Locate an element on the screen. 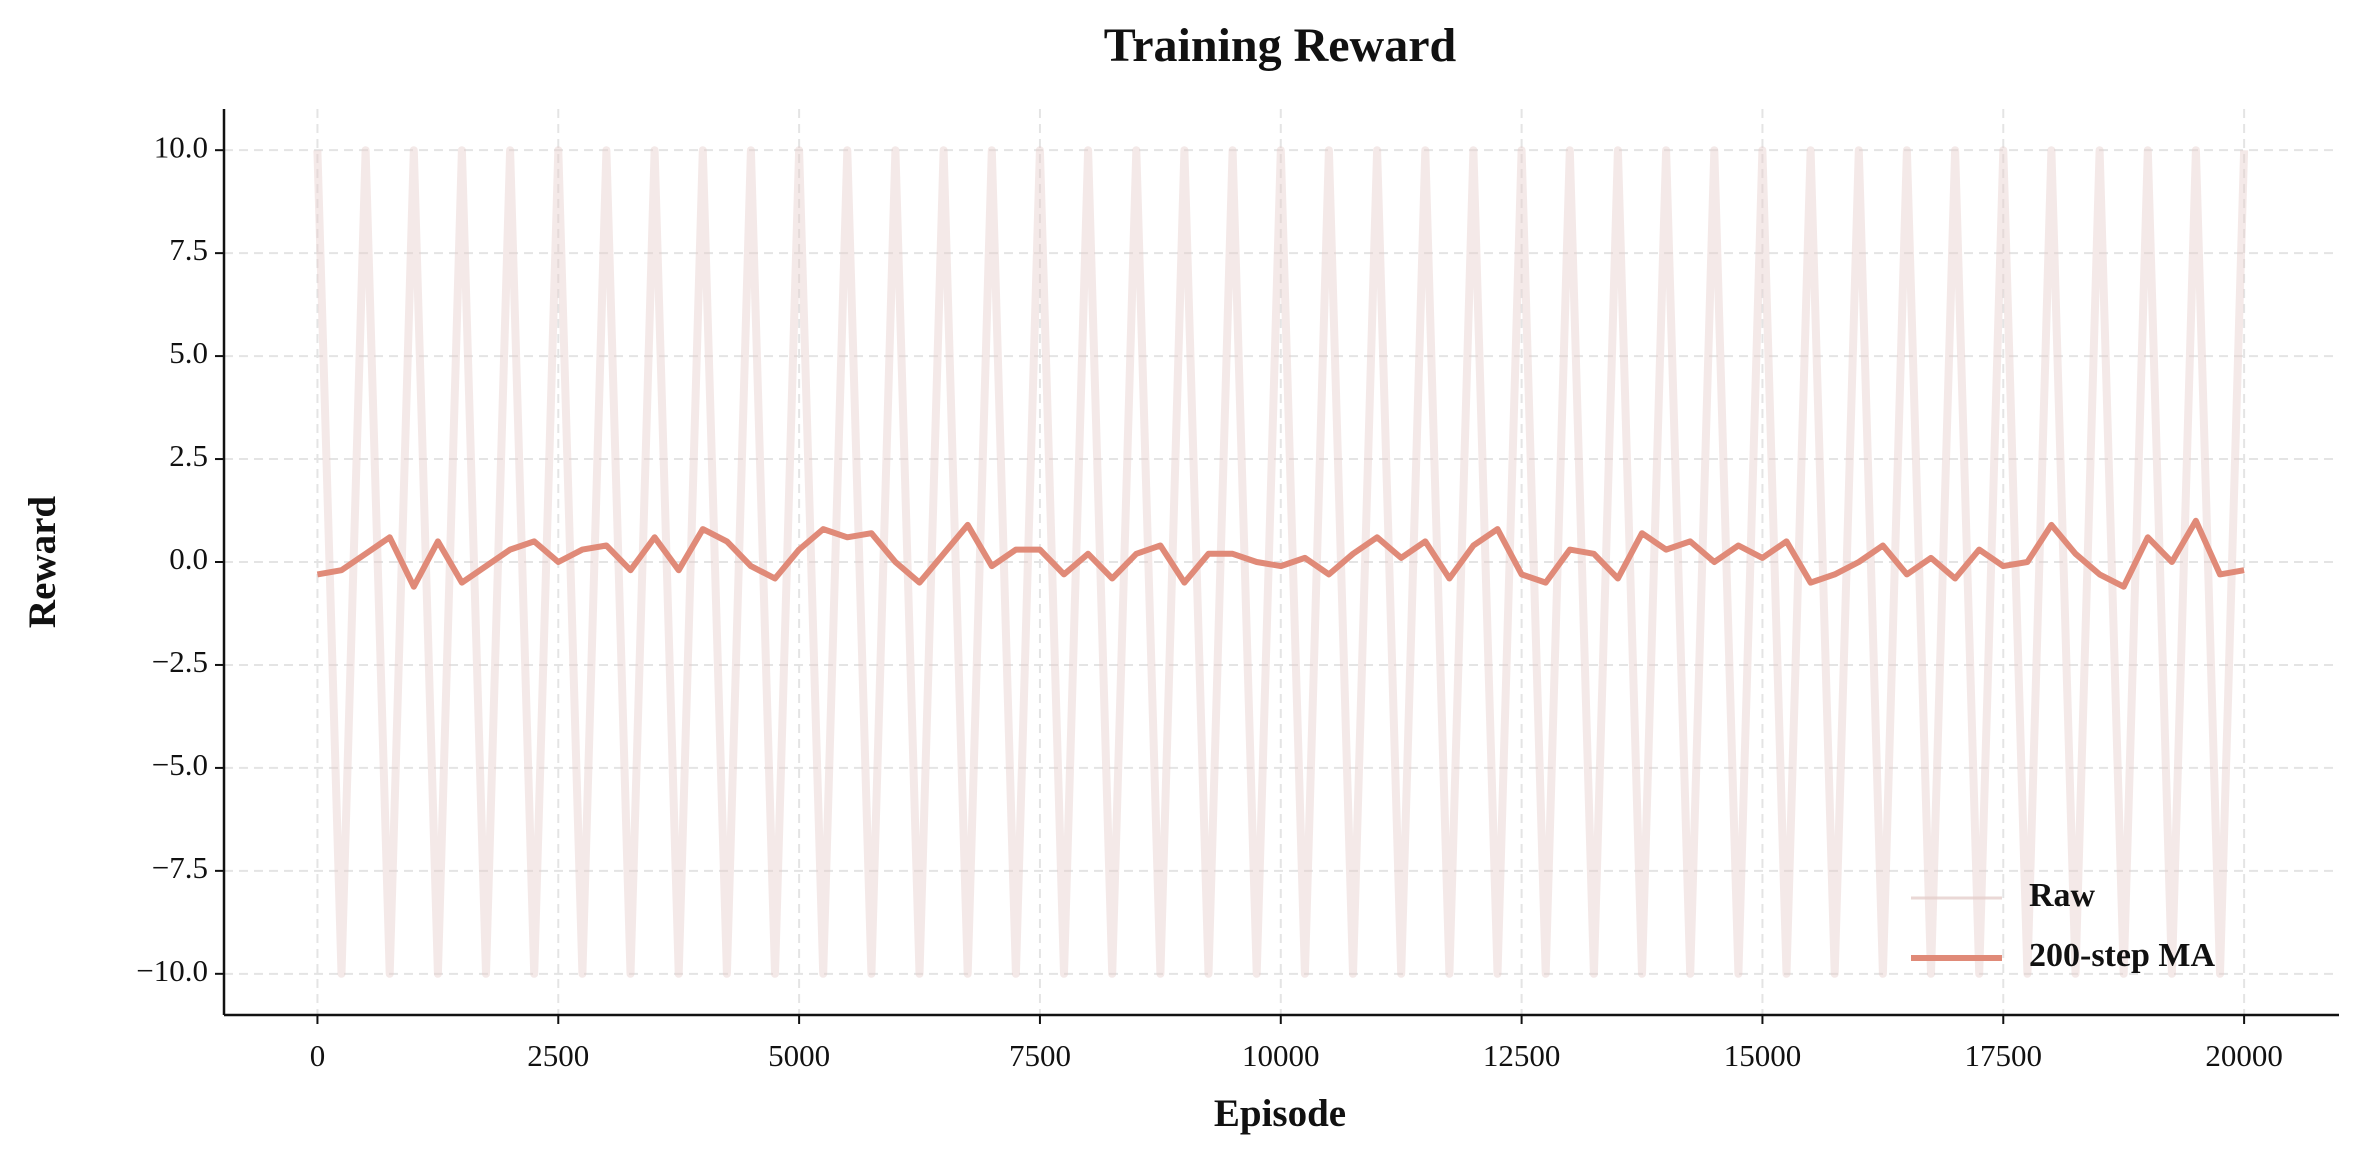 The image size is (2370, 1170). chart-title: Training Reward is located at coordinates (1280, 45).